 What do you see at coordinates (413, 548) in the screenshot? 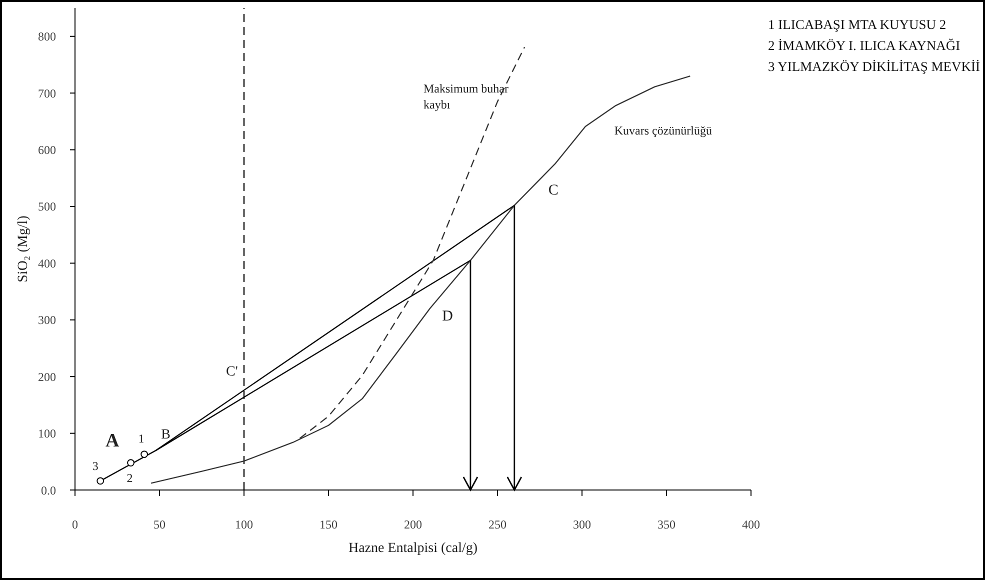
I see `x-axis-title: Hazne Entalpisi (cal/g)` at bounding box center [413, 548].